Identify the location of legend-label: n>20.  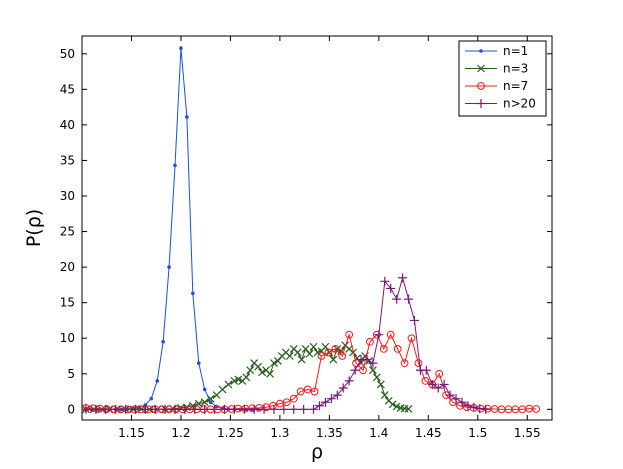
(519, 104).